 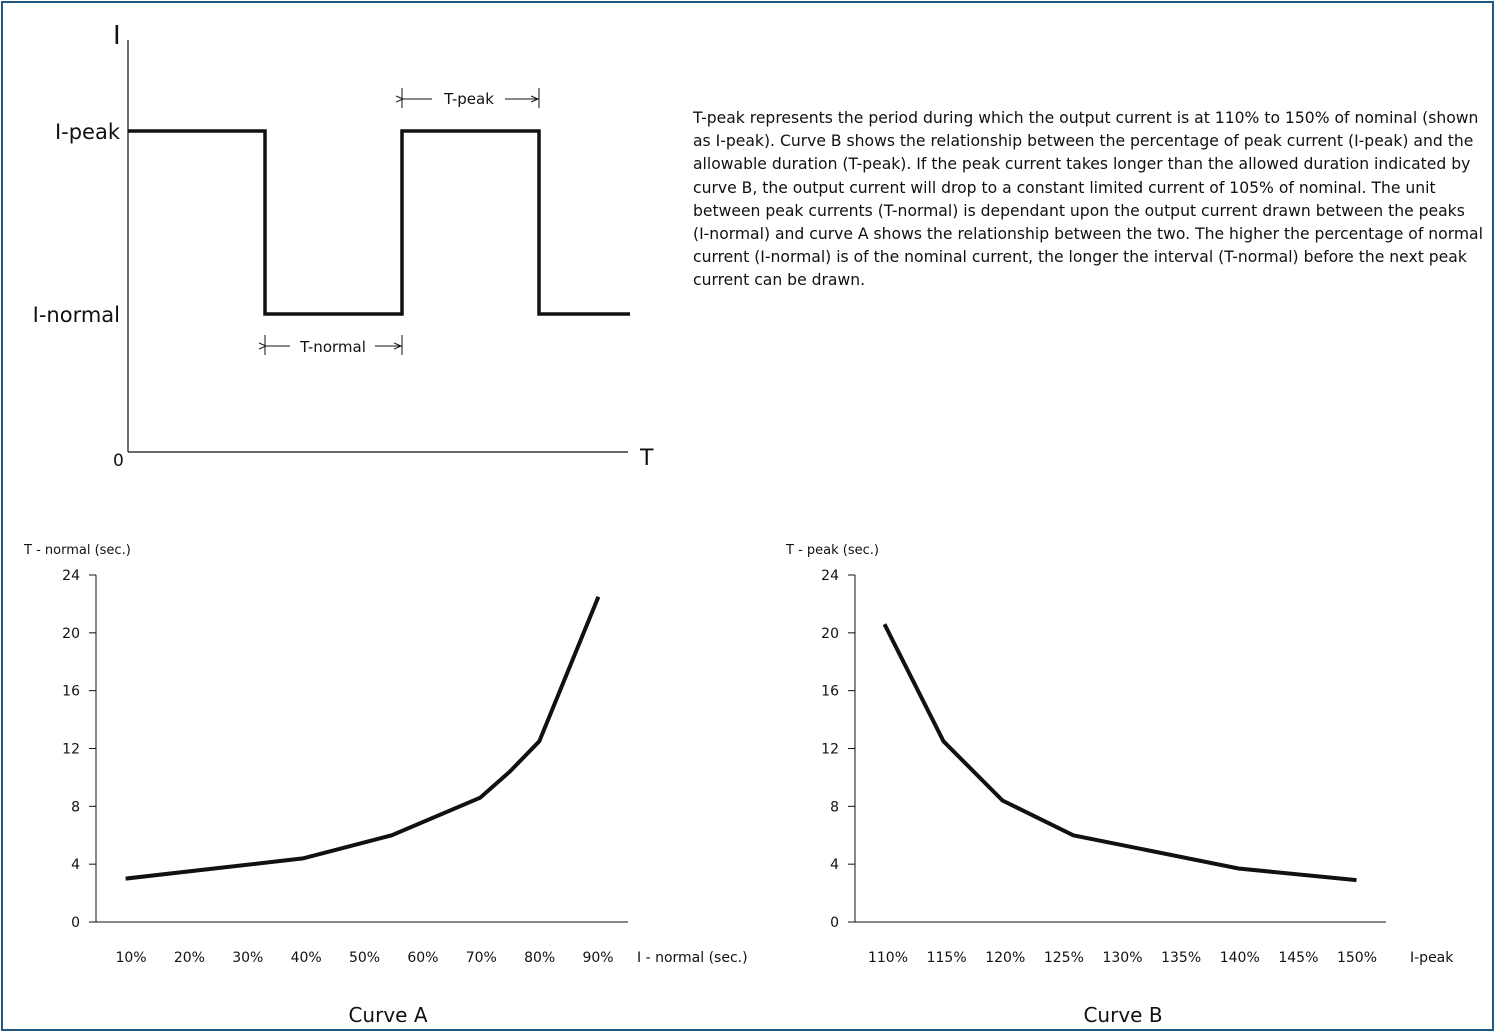 I want to click on waveform-y-axis-label: I, so click(x=117, y=36).